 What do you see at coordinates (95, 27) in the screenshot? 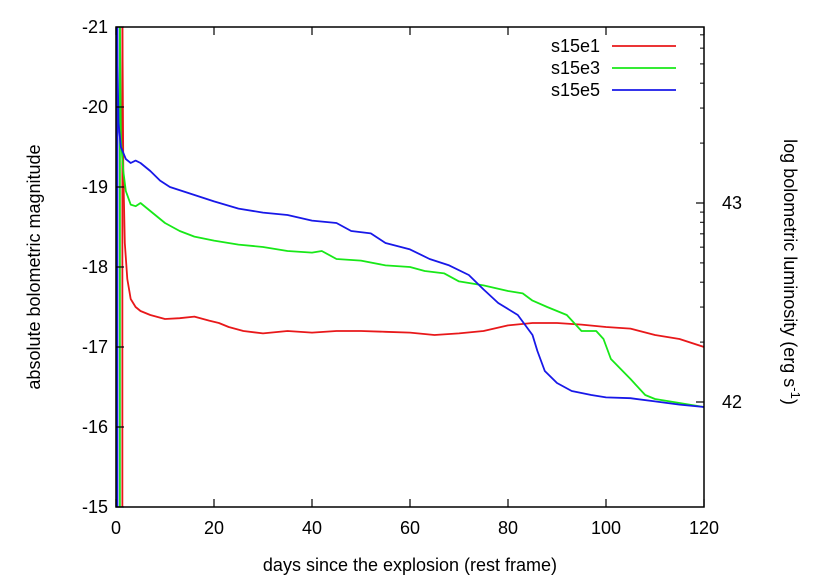
I see `y-tick-label: -21` at bounding box center [95, 27].